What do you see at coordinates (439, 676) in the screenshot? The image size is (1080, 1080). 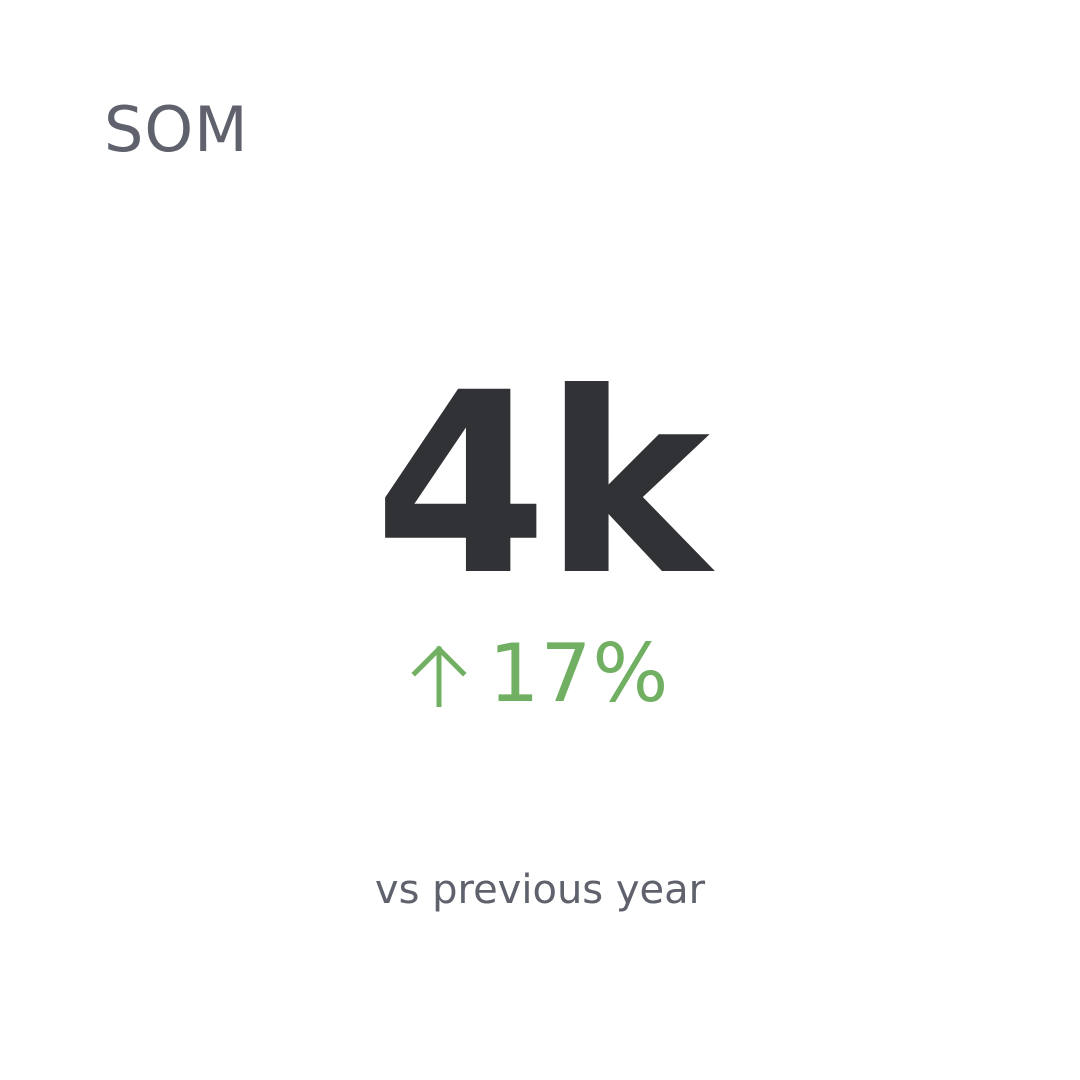 I see `arrow-up-icon` at bounding box center [439, 676].